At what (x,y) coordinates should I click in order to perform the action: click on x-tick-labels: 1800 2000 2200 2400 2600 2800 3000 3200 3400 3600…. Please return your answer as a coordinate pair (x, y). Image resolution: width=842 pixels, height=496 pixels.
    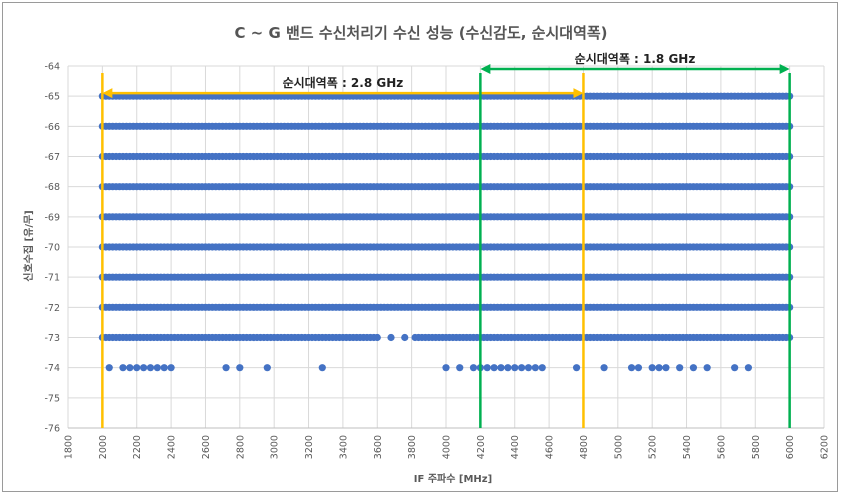
    Looking at the image, I should click on (447, 447).